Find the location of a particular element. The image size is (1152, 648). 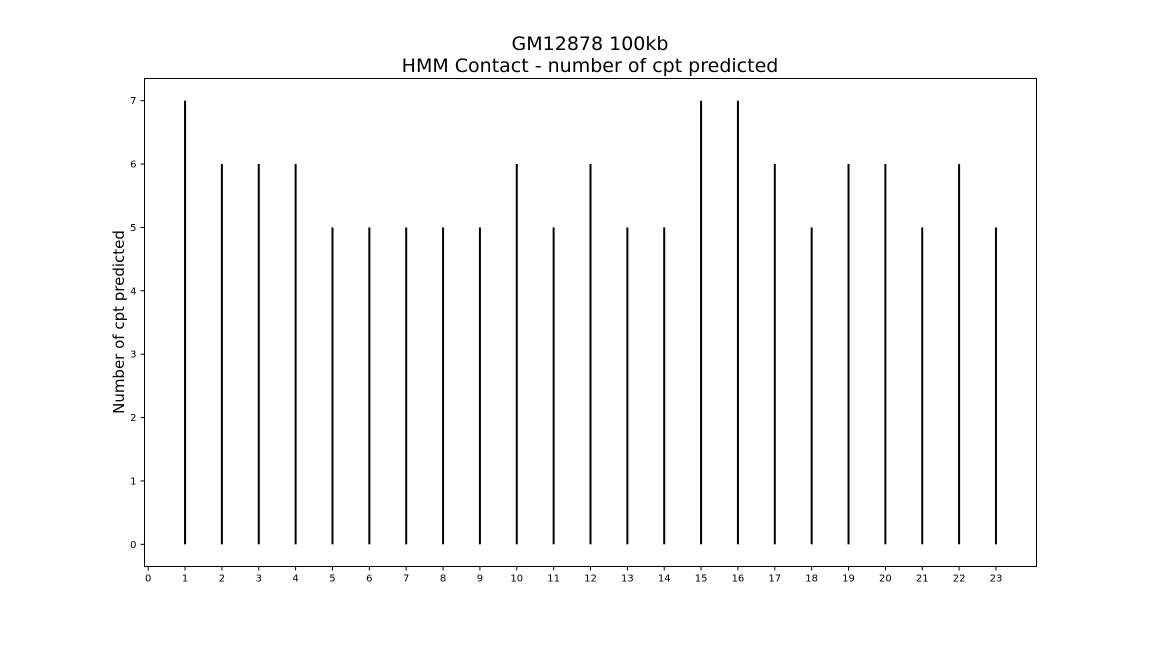

x-tick-label: 18 is located at coordinates (811, 579).